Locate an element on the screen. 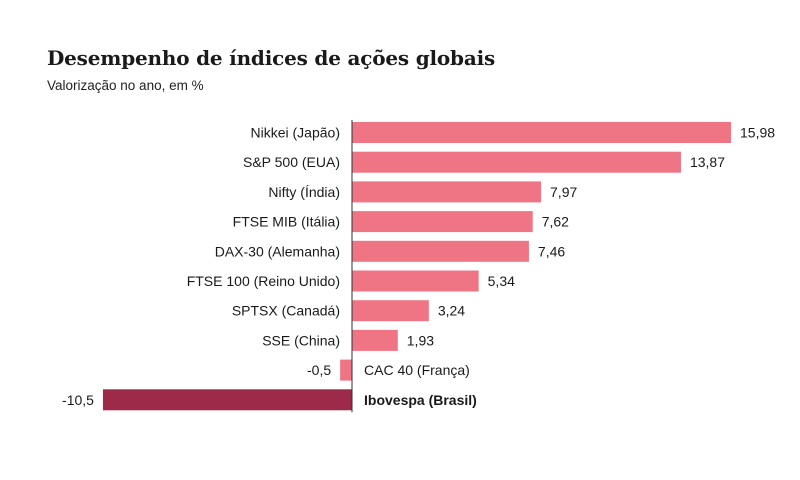  category-label: SPTSX (Canadá) is located at coordinates (286, 311).